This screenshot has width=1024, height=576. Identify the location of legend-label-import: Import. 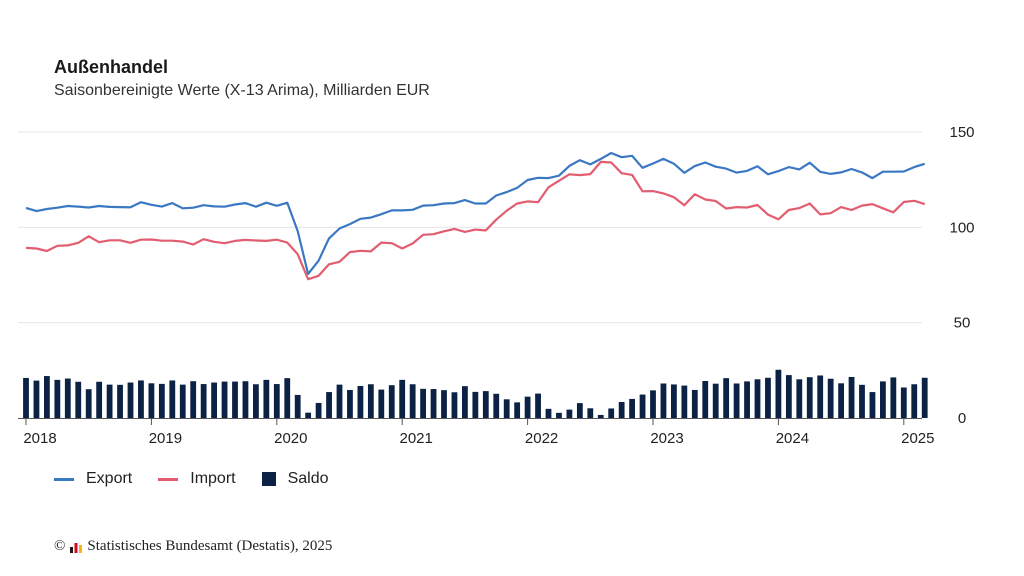
(213, 478).